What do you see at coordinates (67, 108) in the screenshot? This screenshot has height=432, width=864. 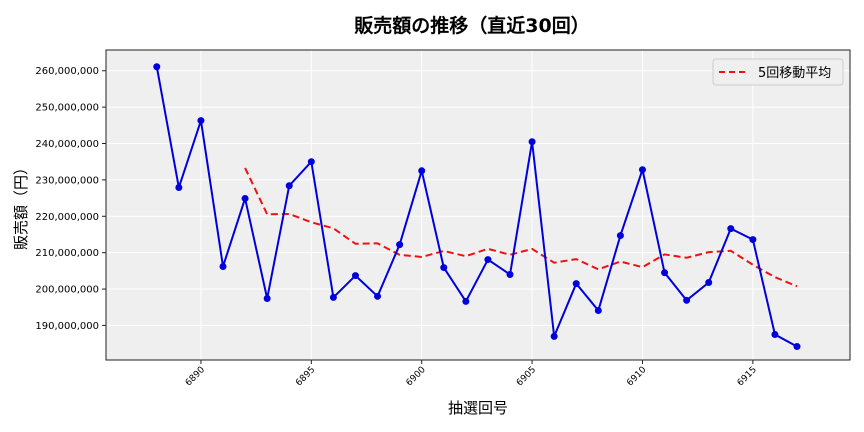 I see `y-tick-label: 250,000,000` at bounding box center [67, 108].